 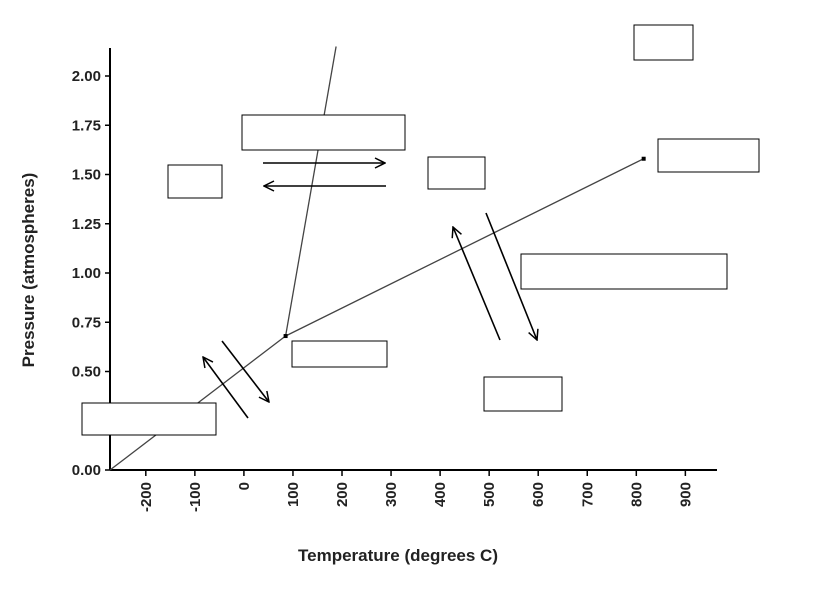 What do you see at coordinates (398, 555) in the screenshot?
I see `x-axis-label: Temperature (degrees C)` at bounding box center [398, 555].